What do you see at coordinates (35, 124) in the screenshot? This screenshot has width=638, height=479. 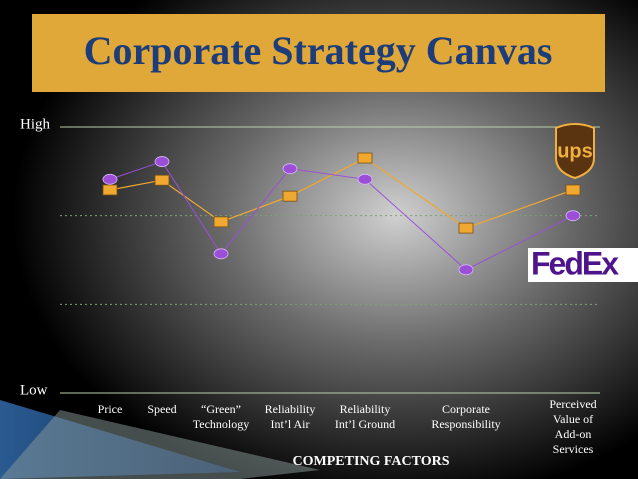 I see `y-tick-label: High` at bounding box center [35, 124].